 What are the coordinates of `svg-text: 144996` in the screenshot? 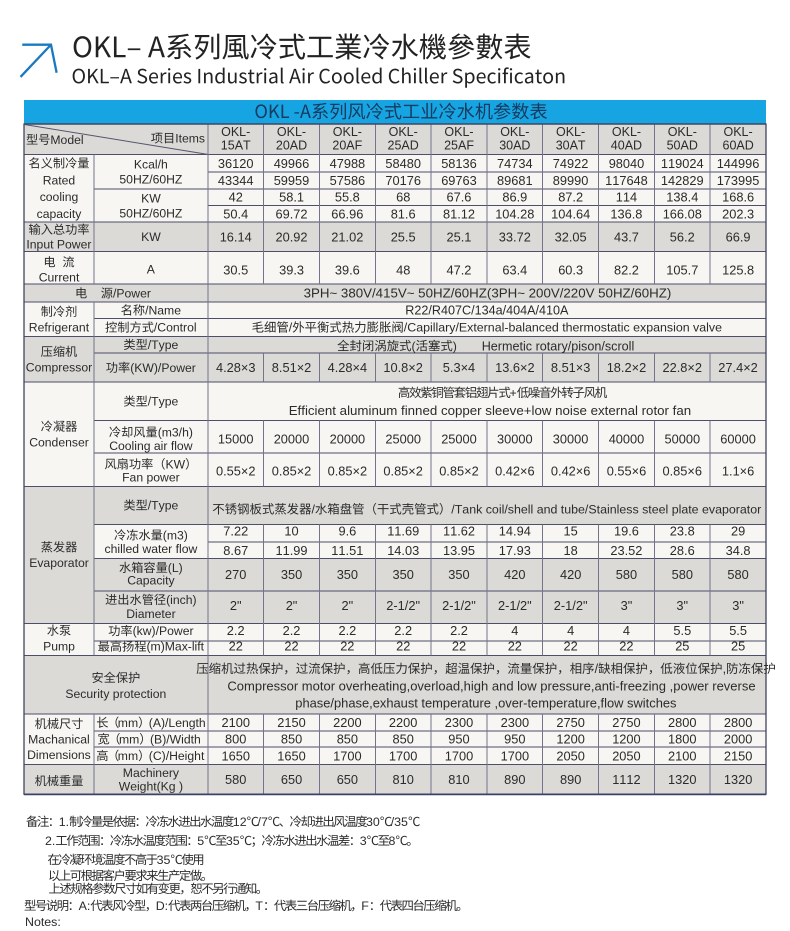 It's located at (738, 163).